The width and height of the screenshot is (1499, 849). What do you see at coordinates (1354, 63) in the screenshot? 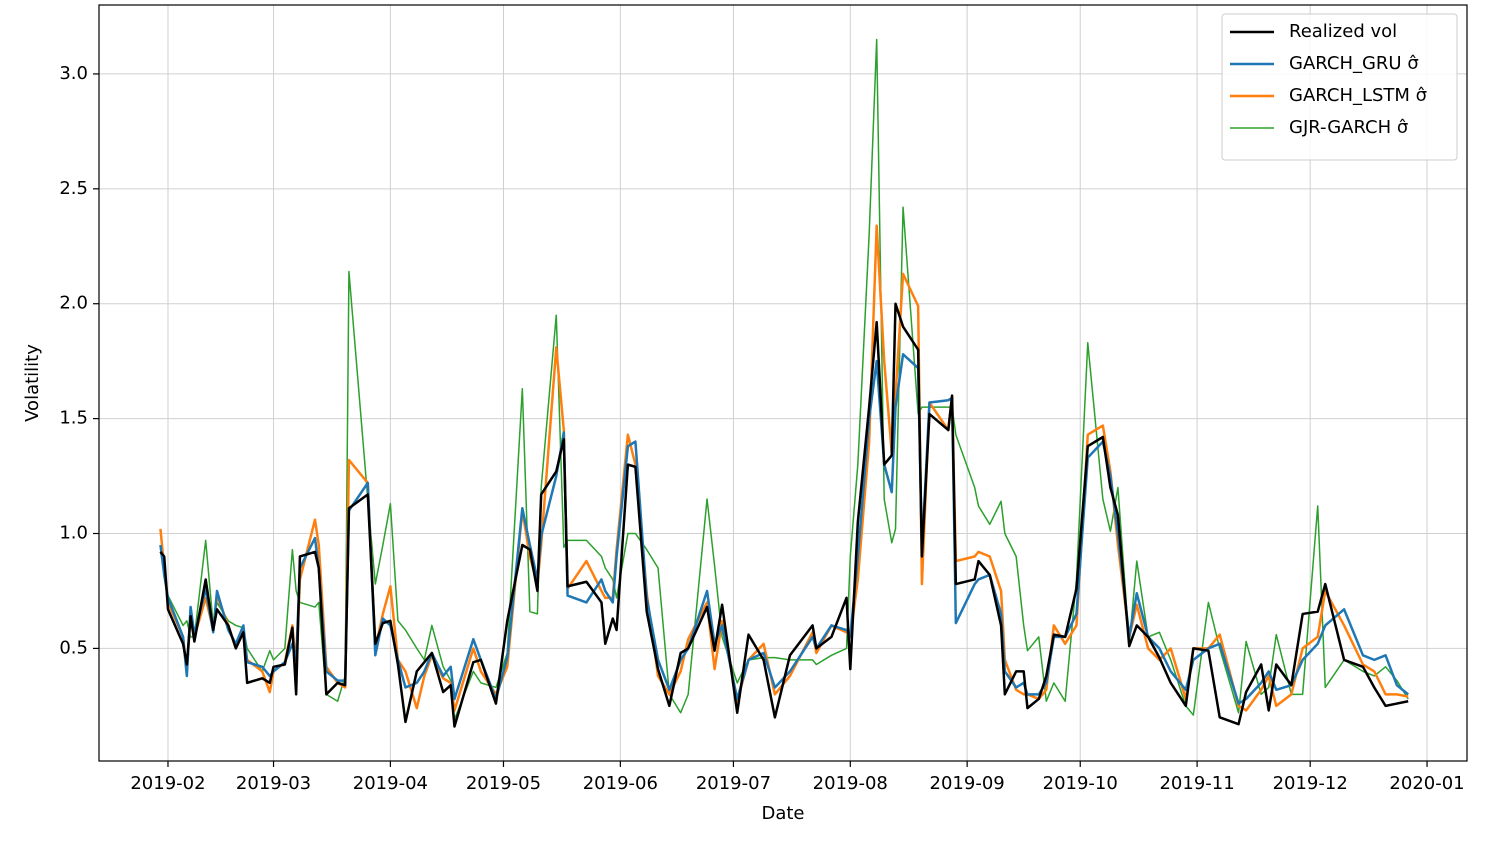
I see `legend-label: GARCH_GRU σ̂` at bounding box center [1354, 63].